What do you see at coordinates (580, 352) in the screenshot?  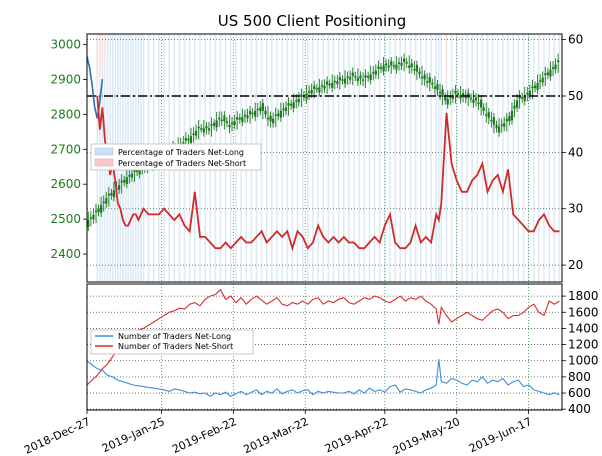 I see `bottom-right-axis-ticks: 400 600 800 1000 1200 1400 1600 1800` at bounding box center [580, 352].